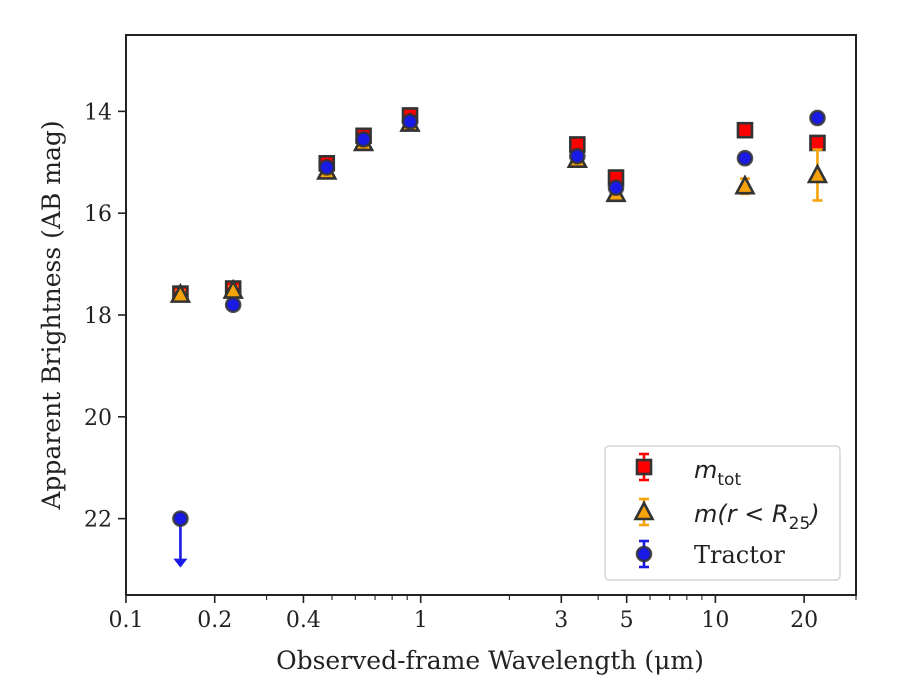 This screenshot has height=700, width=900. I want to click on legend-symbols, so click(644, 510).